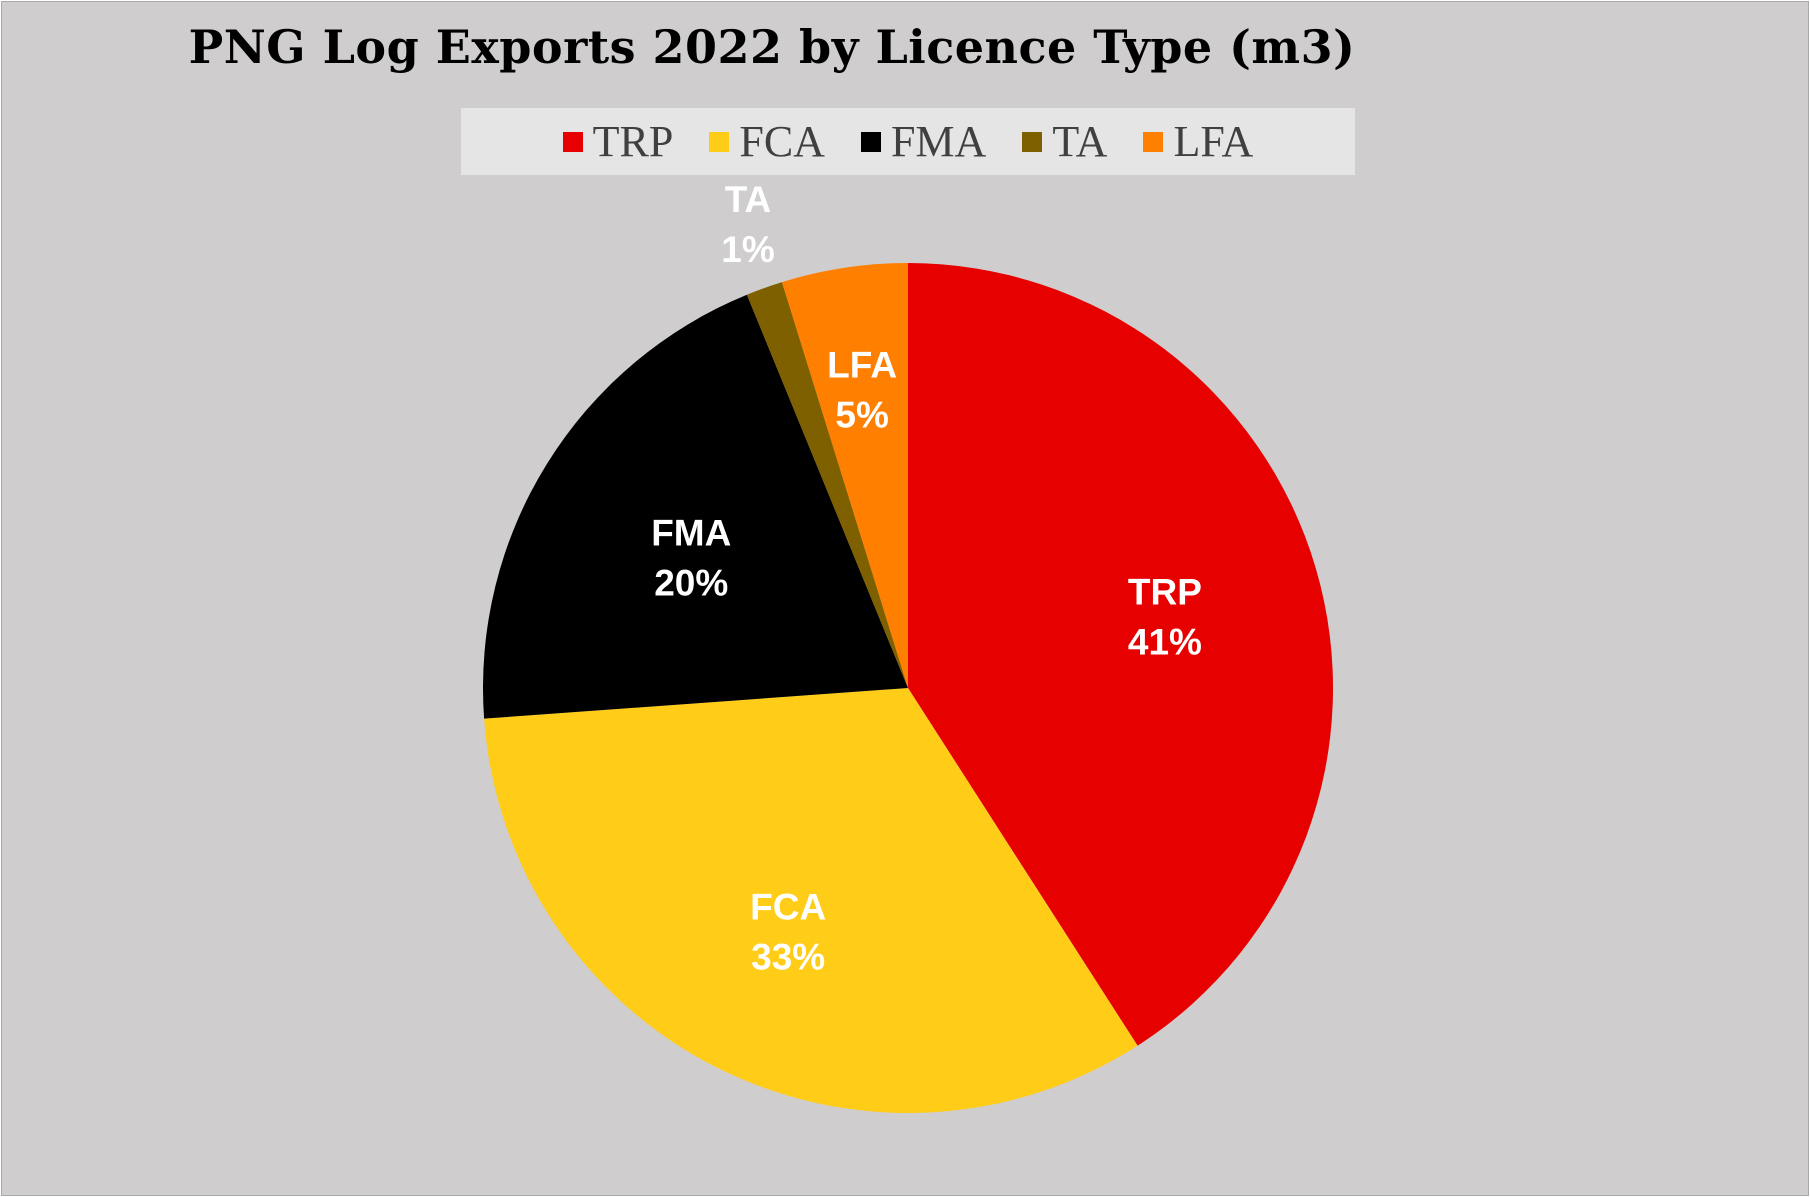 Image resolution: width=1810 pixels, height=1197 pixels. What do you see at coordinates (870, 141) in the screenshot?
I see `legend-swatch-fma` at bounding box center [870, 141].